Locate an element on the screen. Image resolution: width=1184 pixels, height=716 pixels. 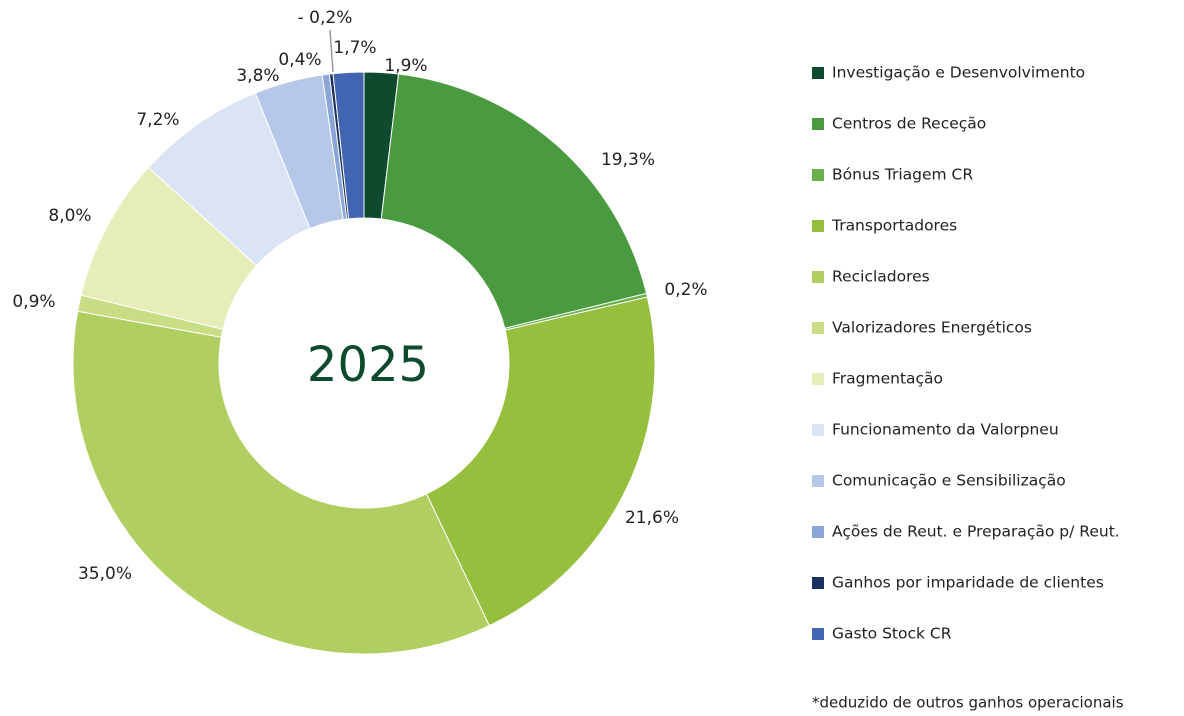
value-label: 1,7% is located at coordinates (354, 48).